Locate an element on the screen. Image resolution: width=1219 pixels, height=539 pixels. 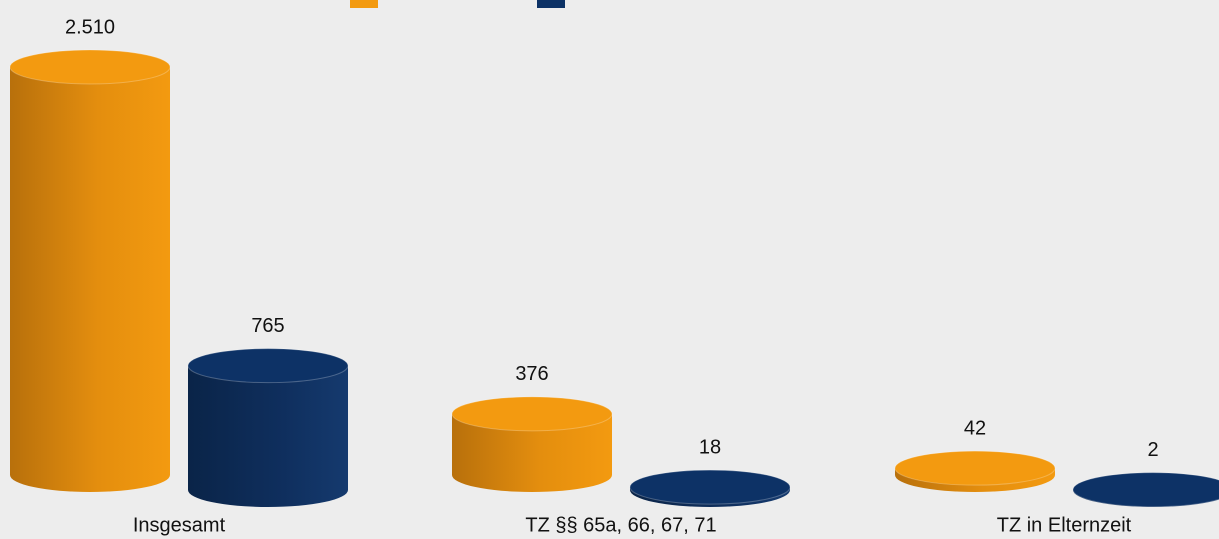
legend-label: Männer is located at coordinates (609, 2).